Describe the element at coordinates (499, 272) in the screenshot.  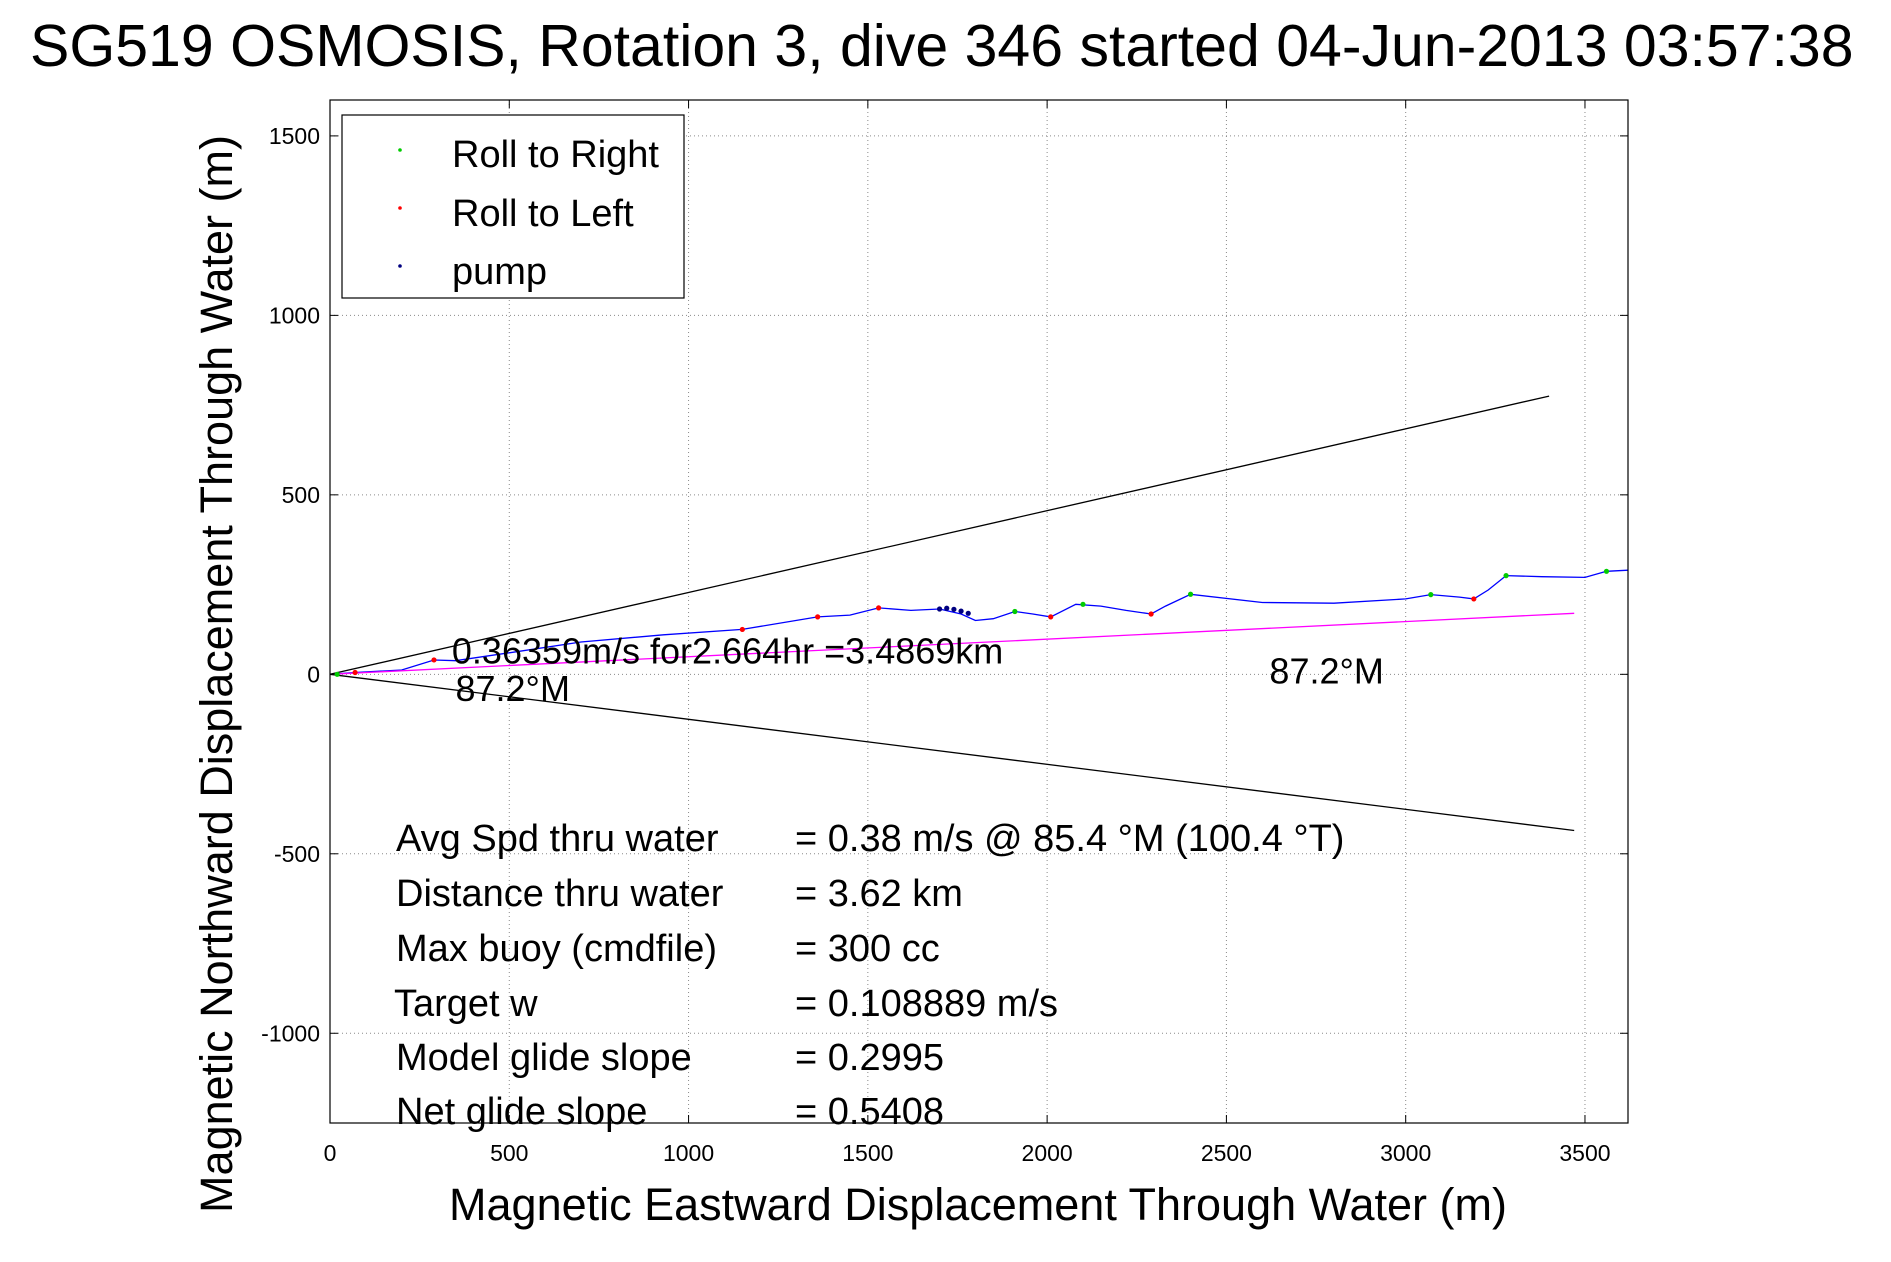
I see `legend-label-pump: pump` at that location.